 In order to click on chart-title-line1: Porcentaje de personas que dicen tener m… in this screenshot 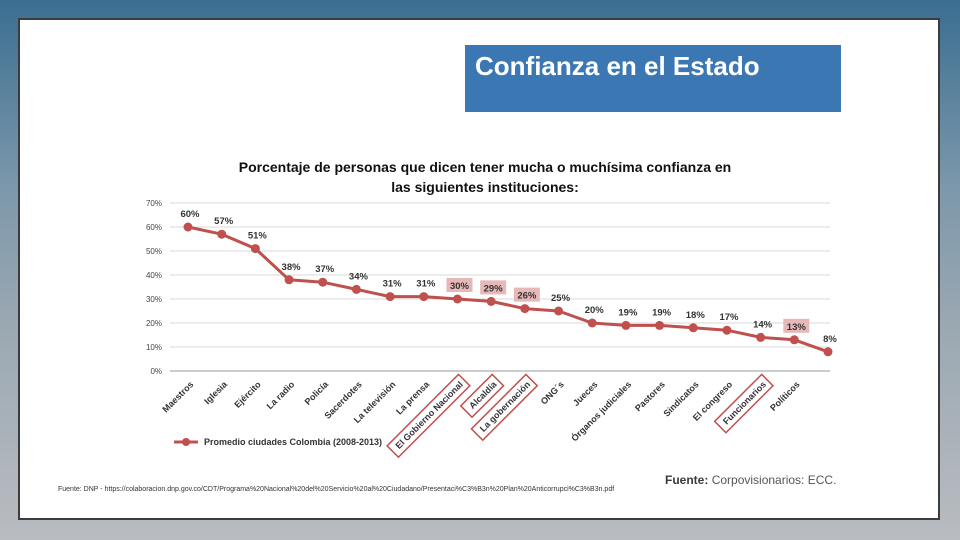, I will do `click(485, 167)`.